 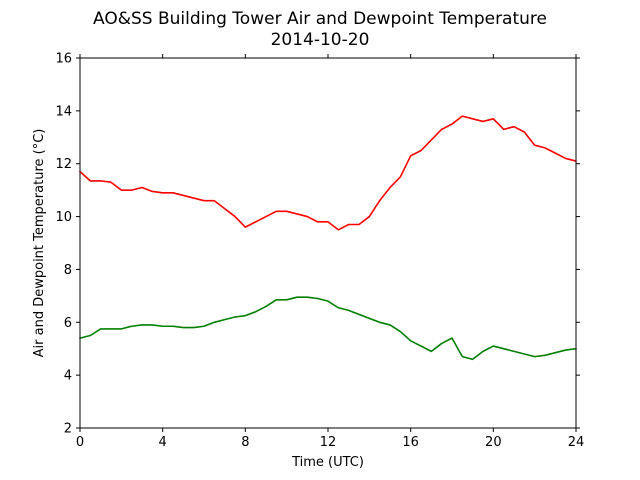 I want to click on x-tick-label: 20, so click(x=493, y=442).